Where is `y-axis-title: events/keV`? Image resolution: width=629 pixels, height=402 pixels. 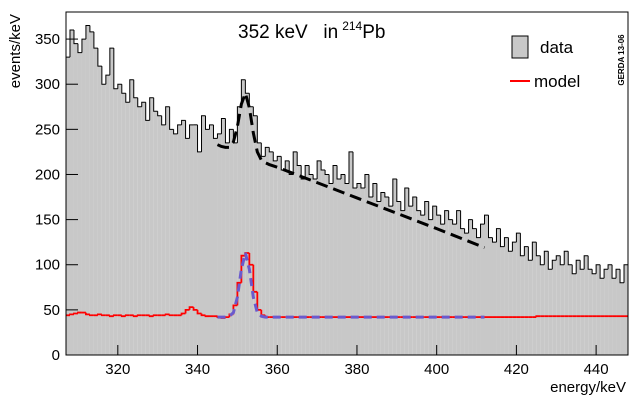 y-axis-title: events/keV is located at coordinates (15, 51).